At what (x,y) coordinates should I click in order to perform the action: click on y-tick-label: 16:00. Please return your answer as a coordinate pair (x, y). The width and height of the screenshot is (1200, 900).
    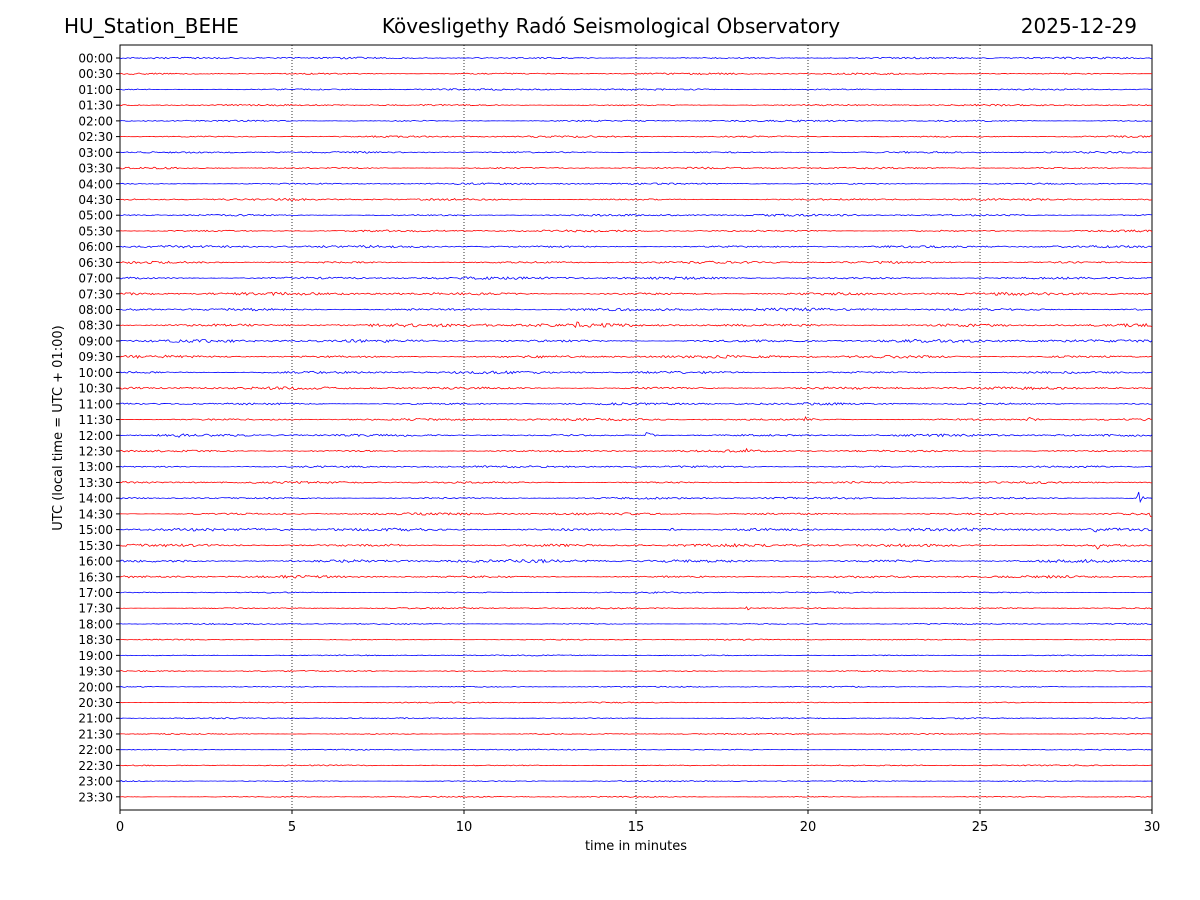
    Looking at the image, I should click on (95, 562).